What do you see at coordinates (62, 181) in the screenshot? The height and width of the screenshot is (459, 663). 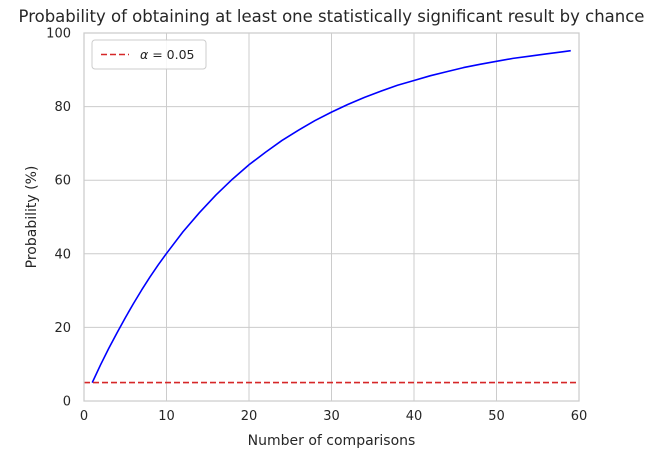 I see `y-tick-label: 60` at bounding box center [62, 181].